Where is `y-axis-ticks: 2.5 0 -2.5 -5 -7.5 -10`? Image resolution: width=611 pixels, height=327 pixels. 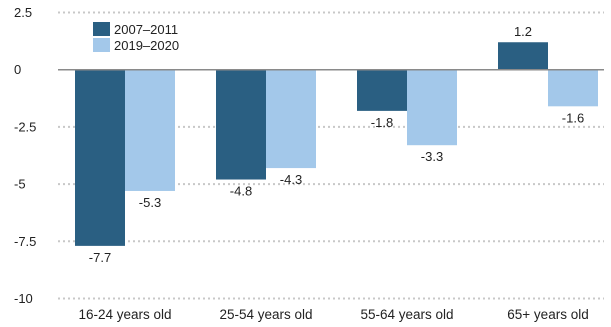
y-axis-ticks: 2.5 0 -2.5 -5 -7.5 -10 is located at coordinates (25, 155).